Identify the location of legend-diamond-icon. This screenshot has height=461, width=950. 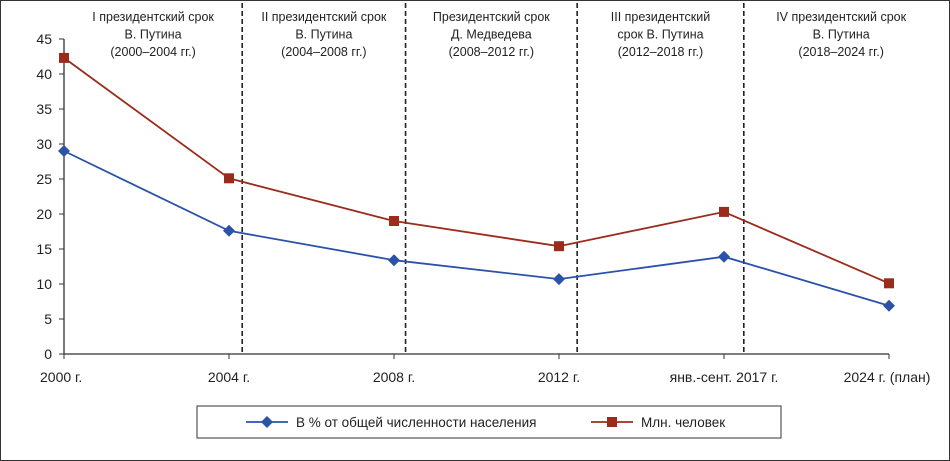
(267, 422).